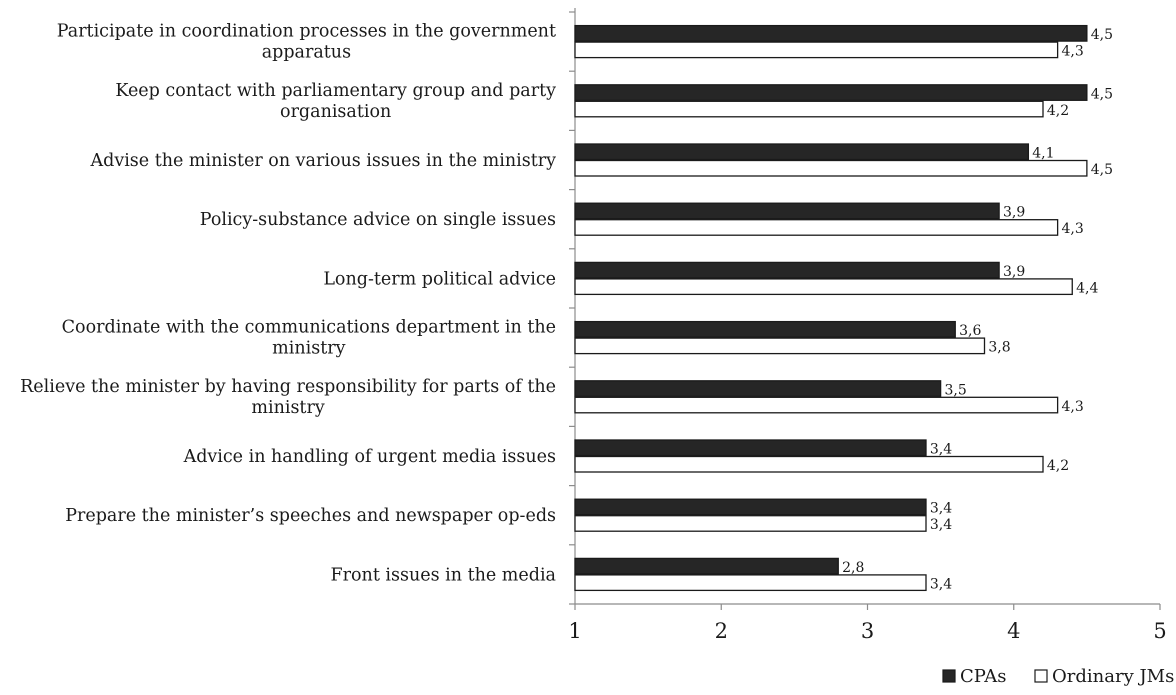 This screenshot has height=695, width=1176. I want to click on legend-ordinary-jms-label: Ordinary JMs, so click(1113, 676).